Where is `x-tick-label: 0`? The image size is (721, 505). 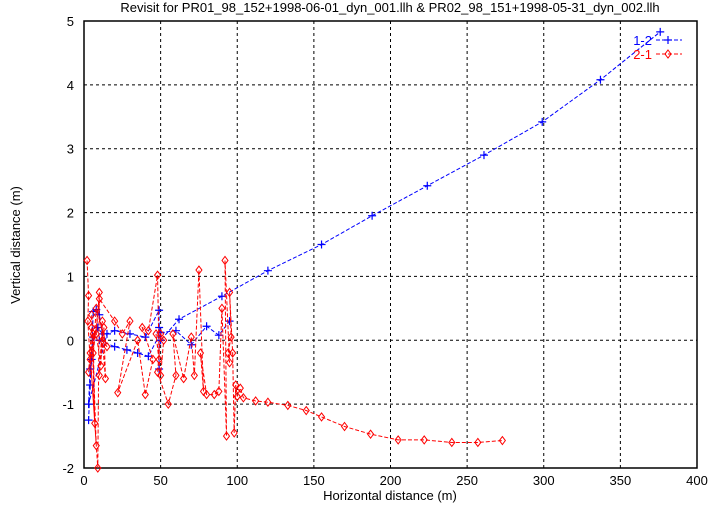
x-tick-label: 0 is located at coordinates (83, 480).